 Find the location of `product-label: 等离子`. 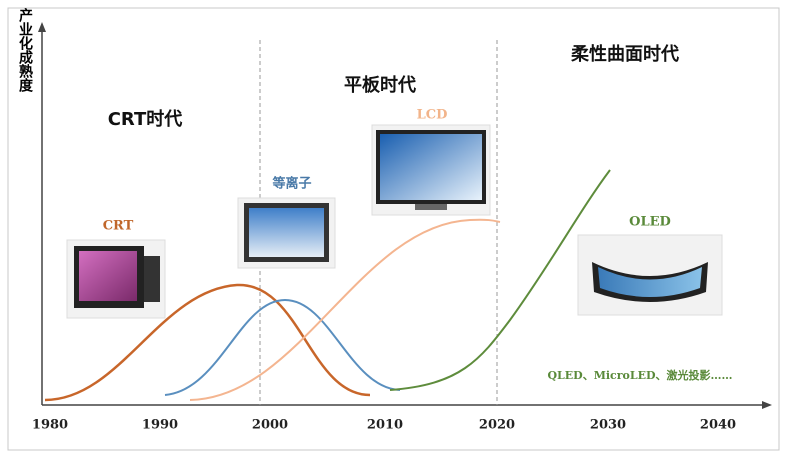

product-label: 等离子 is located at coordinates (291, 184).